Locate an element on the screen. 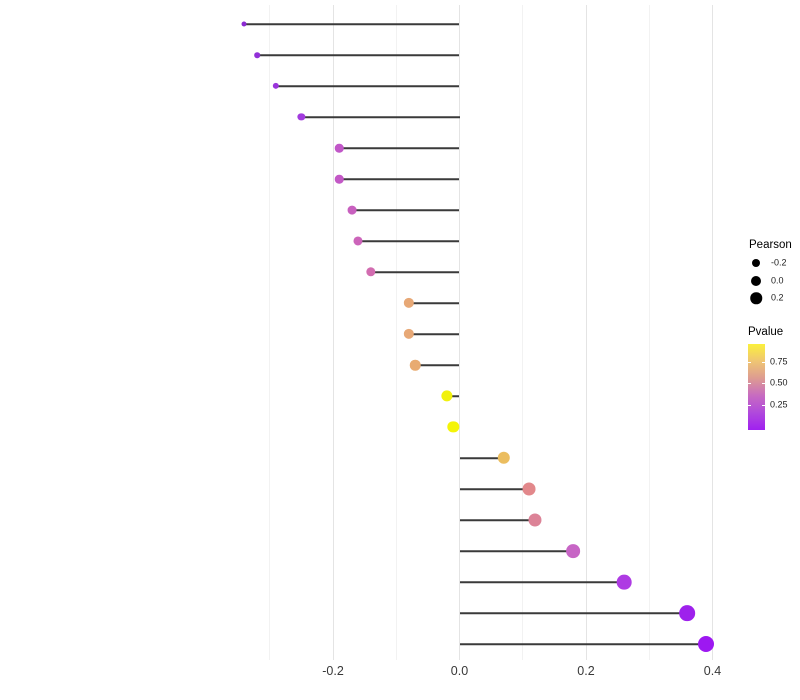 The image size is (800, 700). legend-pearson-value: 0.0 is located at coordinates (777, 280).